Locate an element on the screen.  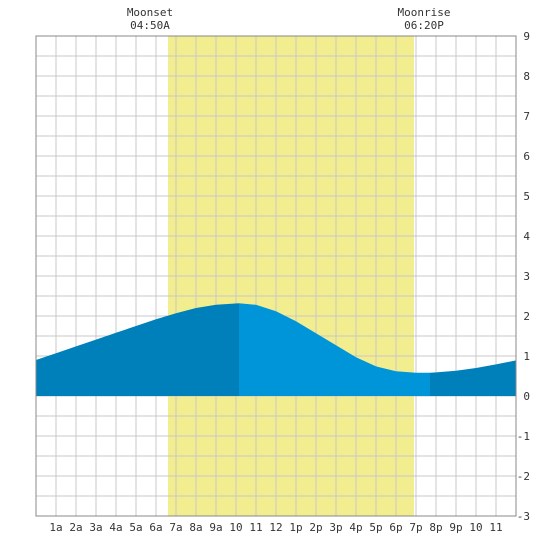
x-tick-label: 4p is located at coordinates (355, 527).